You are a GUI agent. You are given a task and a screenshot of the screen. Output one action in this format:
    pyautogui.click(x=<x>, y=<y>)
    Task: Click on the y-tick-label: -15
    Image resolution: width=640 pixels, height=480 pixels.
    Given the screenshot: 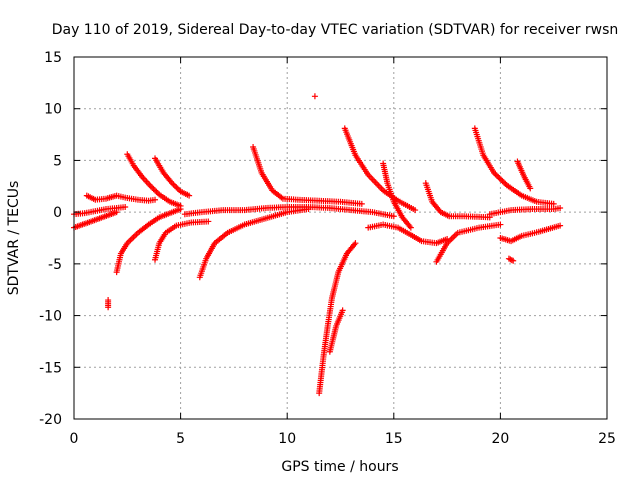 What is the action you would take?
    pyautogui.click(x=50, y=368)
    